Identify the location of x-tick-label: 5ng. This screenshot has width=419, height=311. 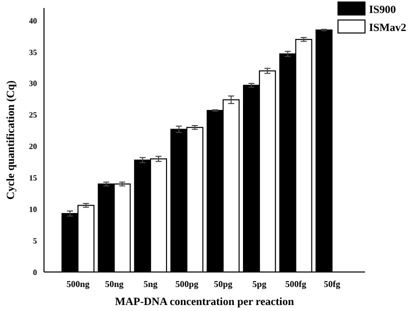
(151, 284).